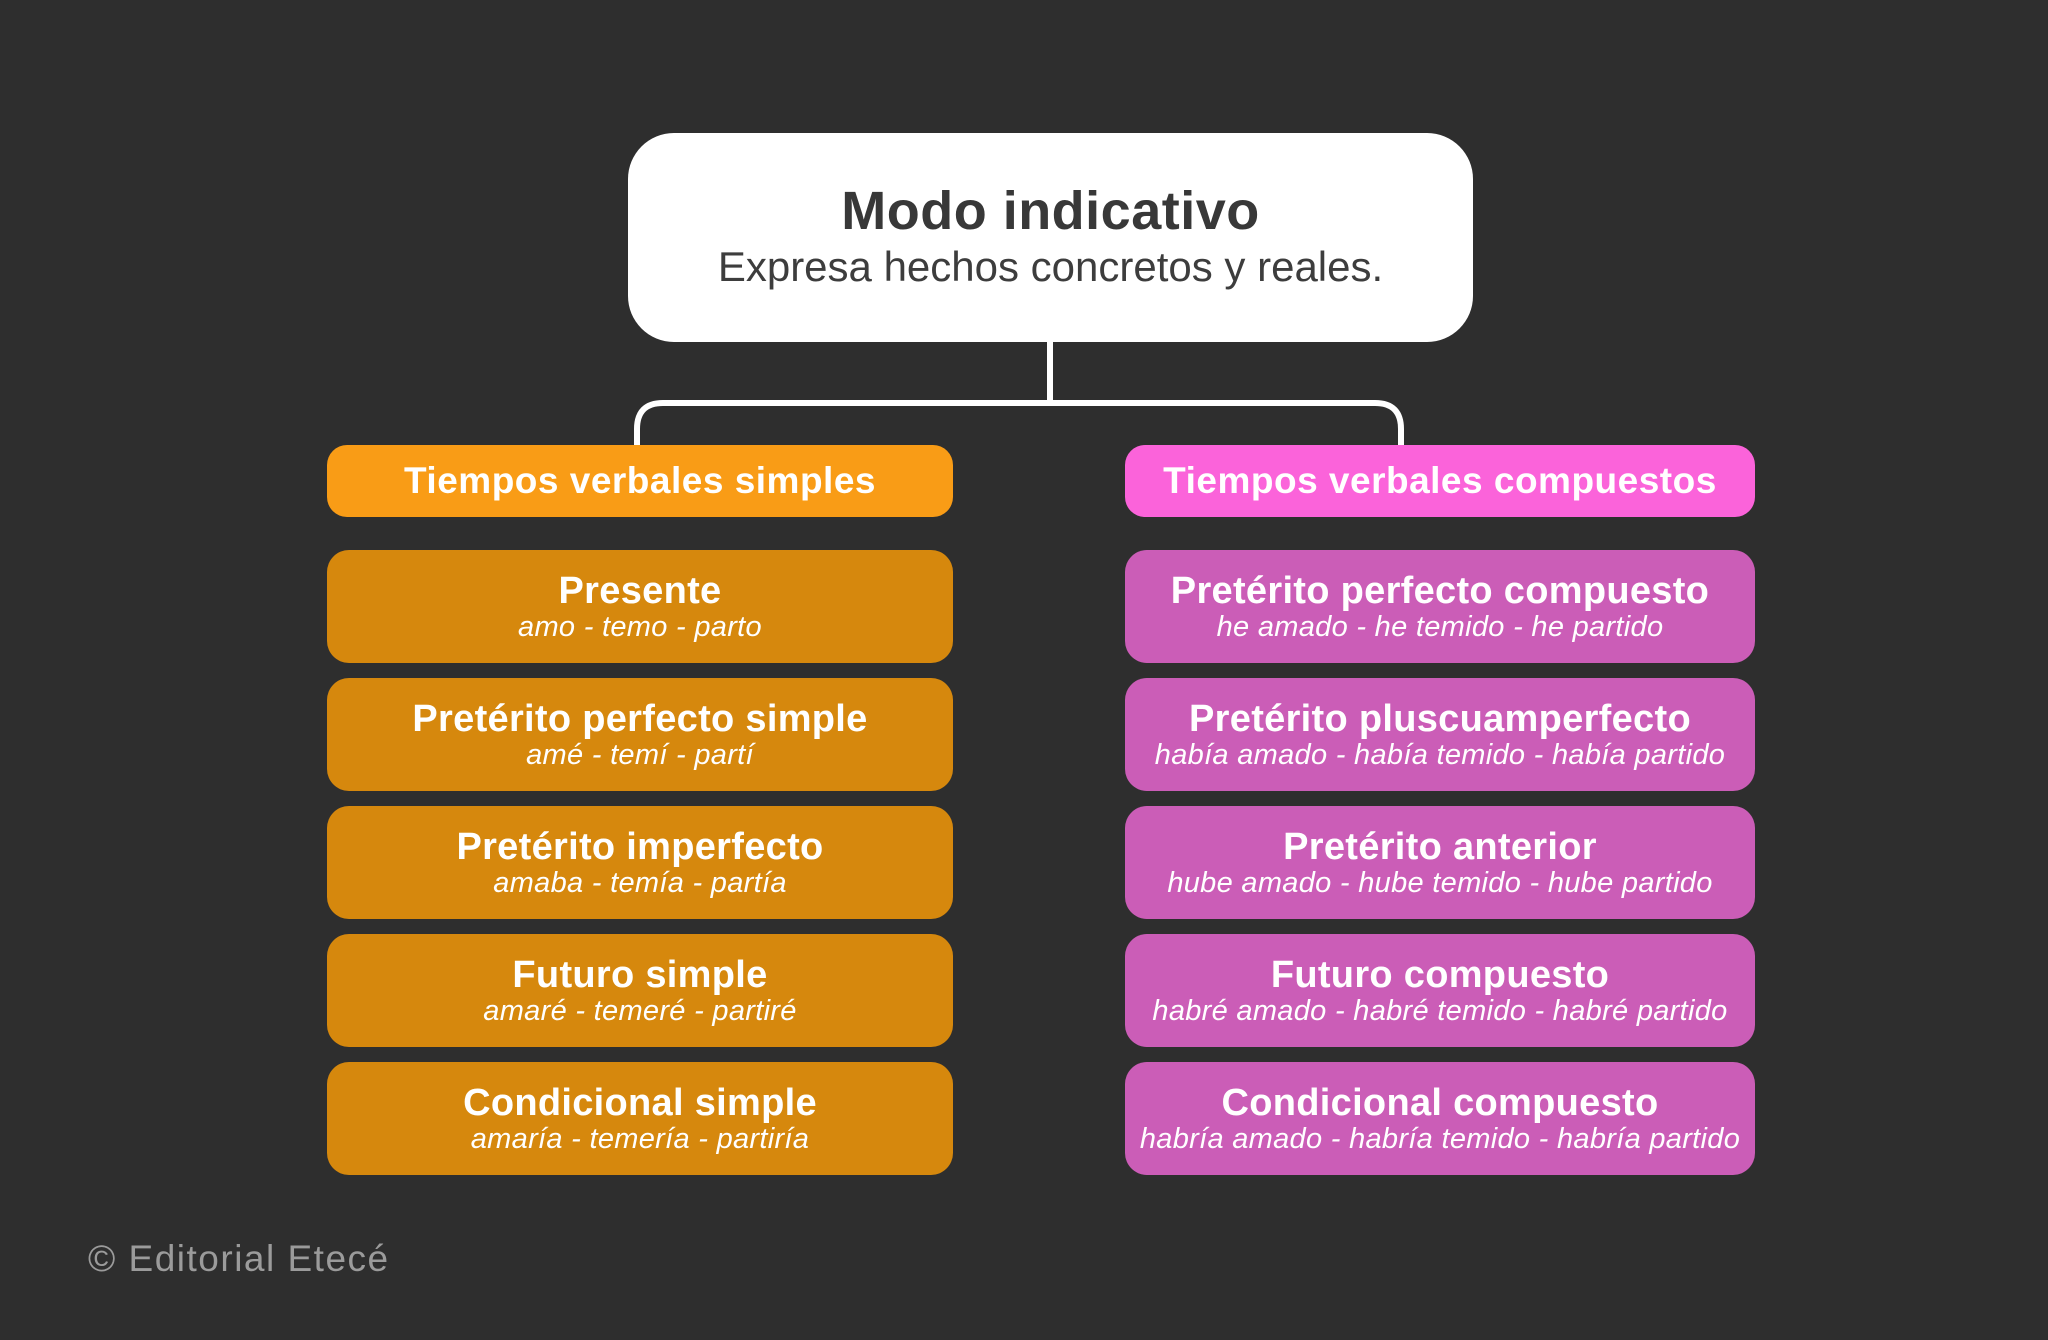 The image size is (2048, 1340). I want to click on tense-name: Presente, so click(640, 590).